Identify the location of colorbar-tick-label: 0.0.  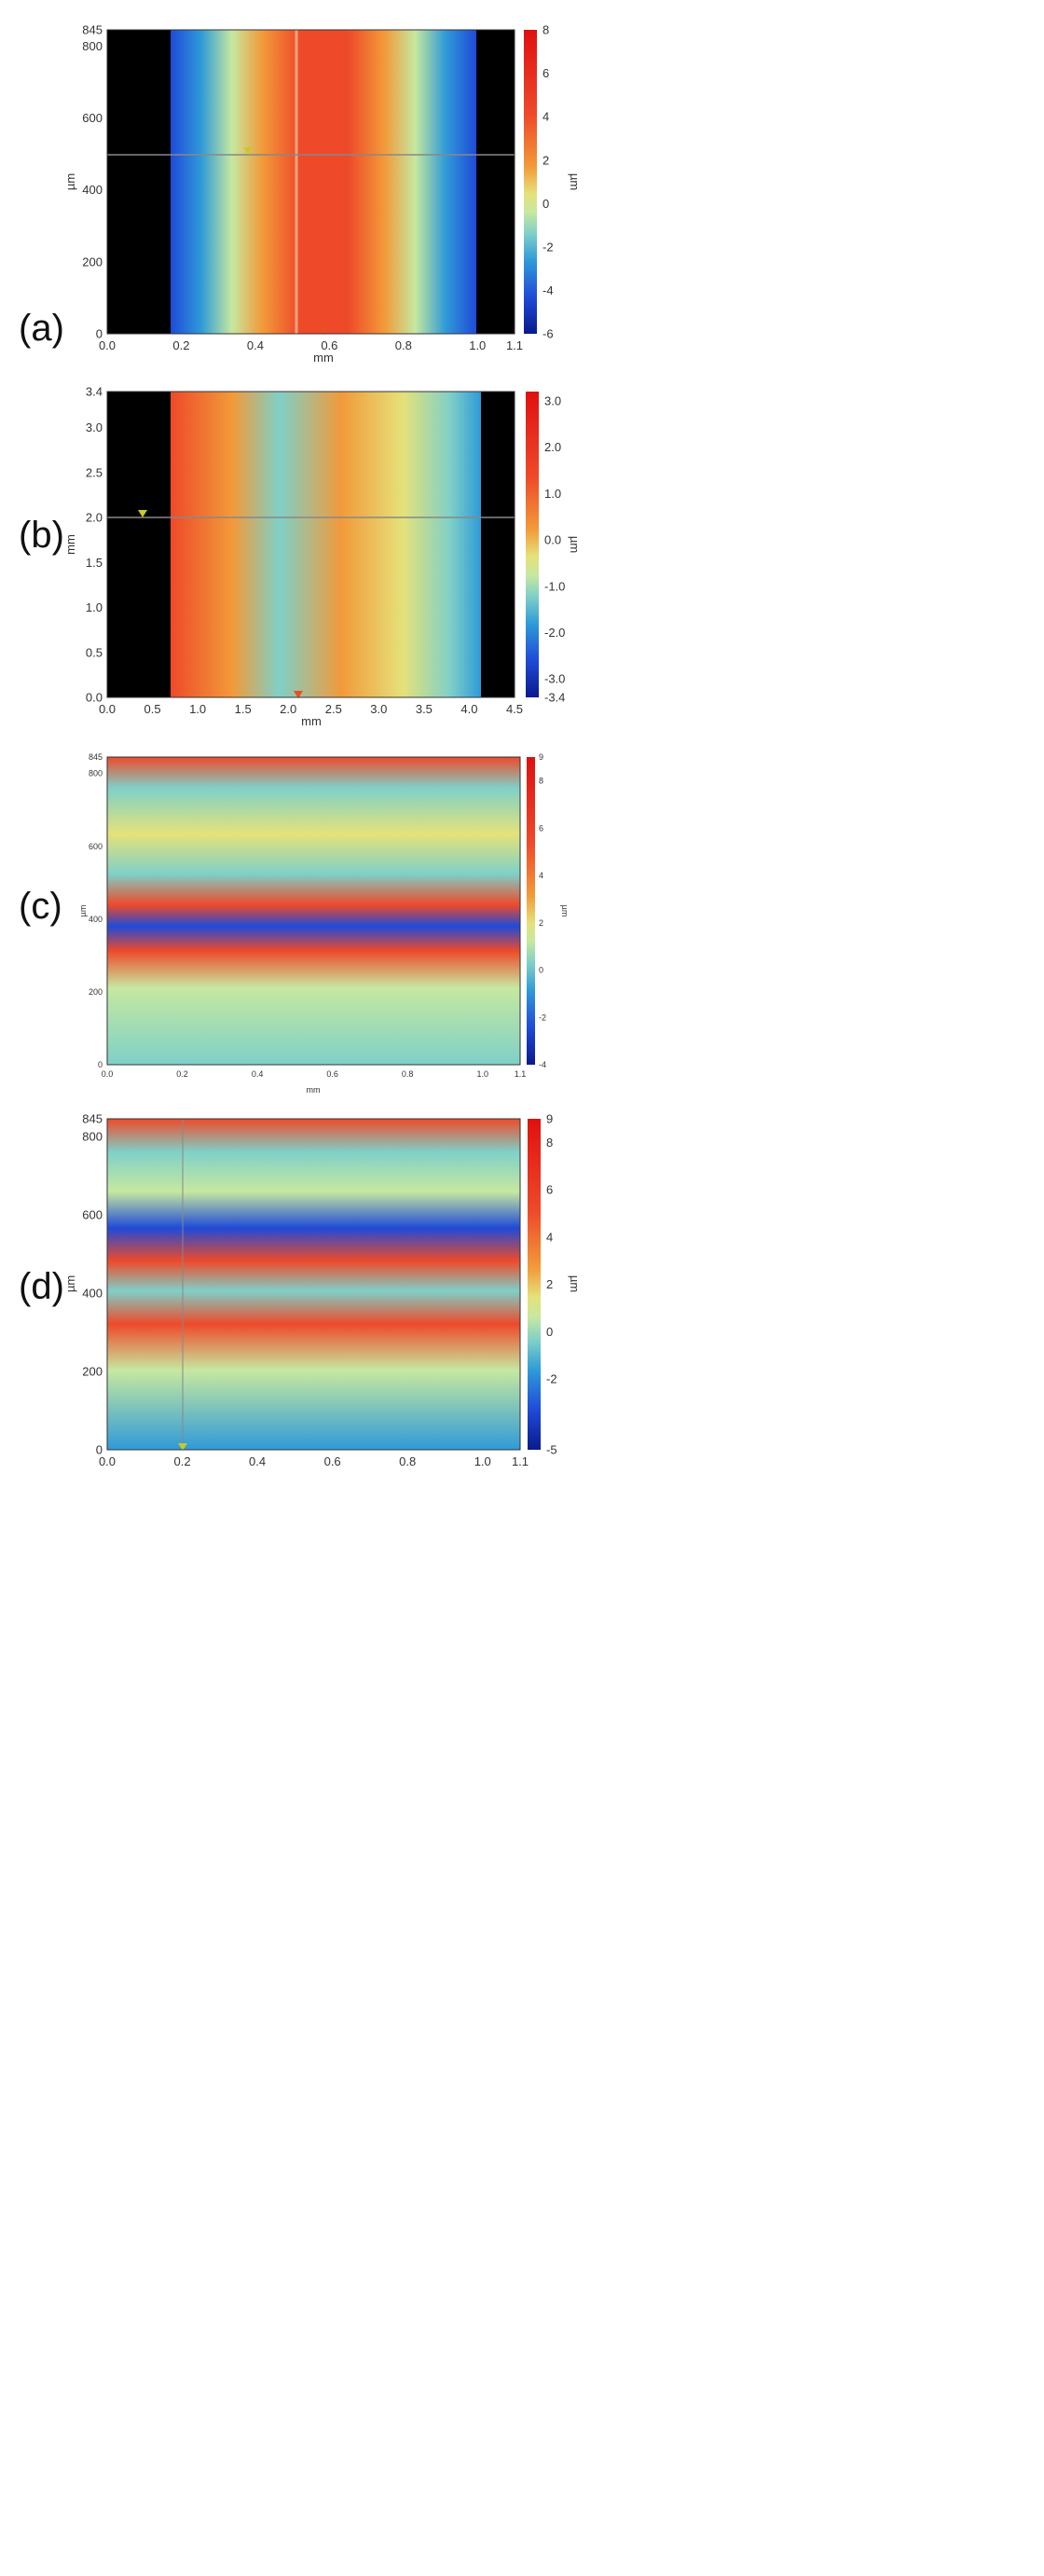
(552, 540).